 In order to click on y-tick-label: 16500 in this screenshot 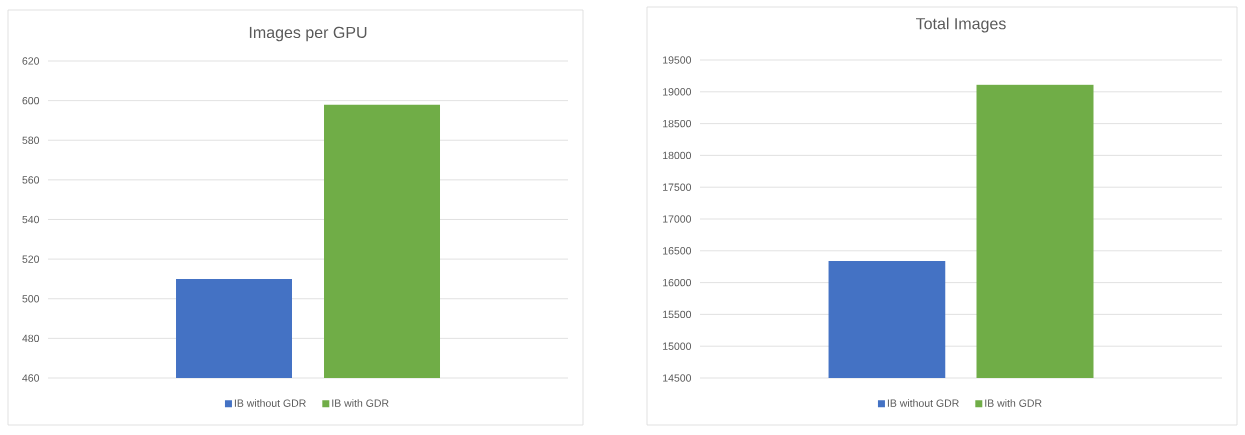, I will do `click(677, 251)`.